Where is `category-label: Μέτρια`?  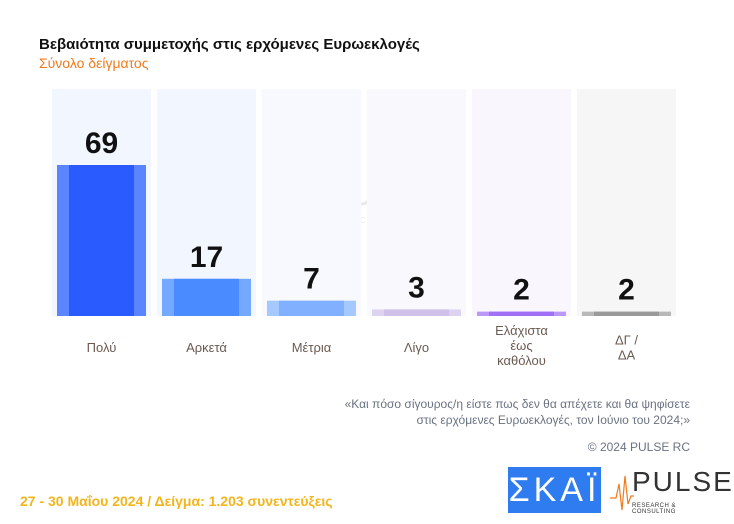
category-label: Μέτρια is located at coordinates (312, 347).